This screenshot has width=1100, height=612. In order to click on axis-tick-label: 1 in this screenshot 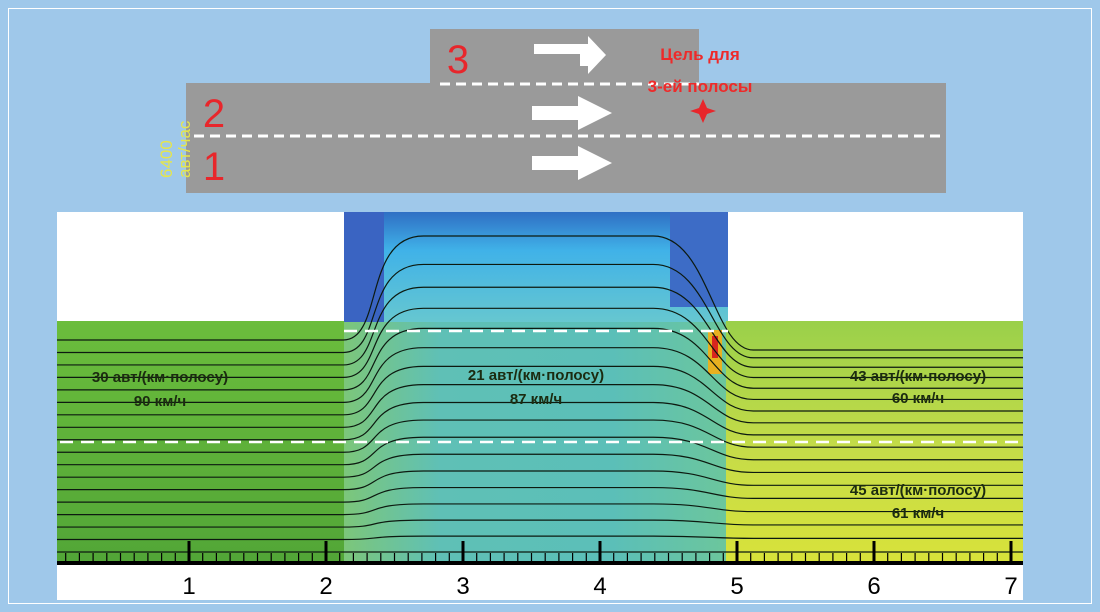, I will do `click(188, 586)`.